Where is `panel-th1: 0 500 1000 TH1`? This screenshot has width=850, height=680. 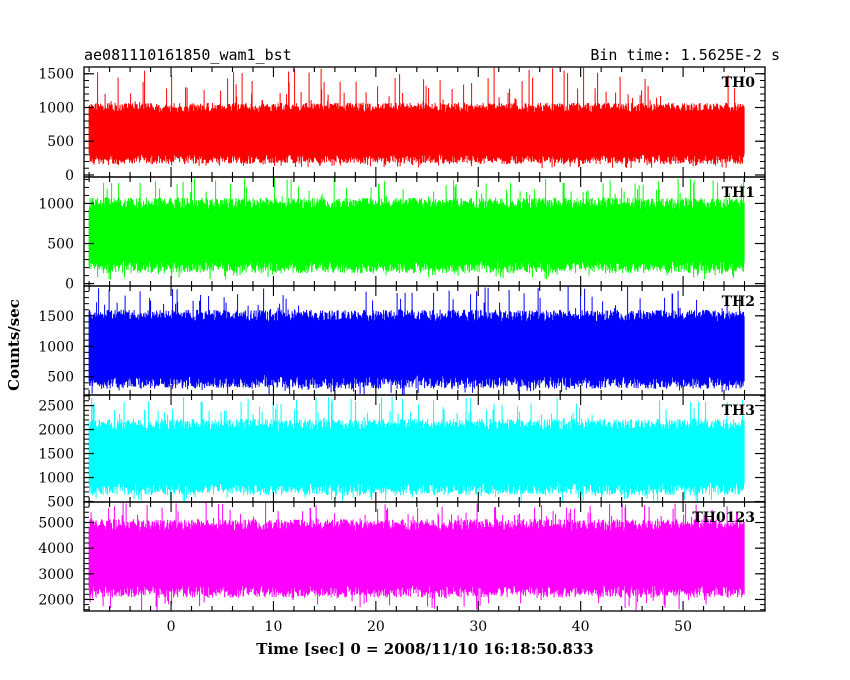
panel-th1: 0 500 1000 TH1 is located at coordinates (402, 234).